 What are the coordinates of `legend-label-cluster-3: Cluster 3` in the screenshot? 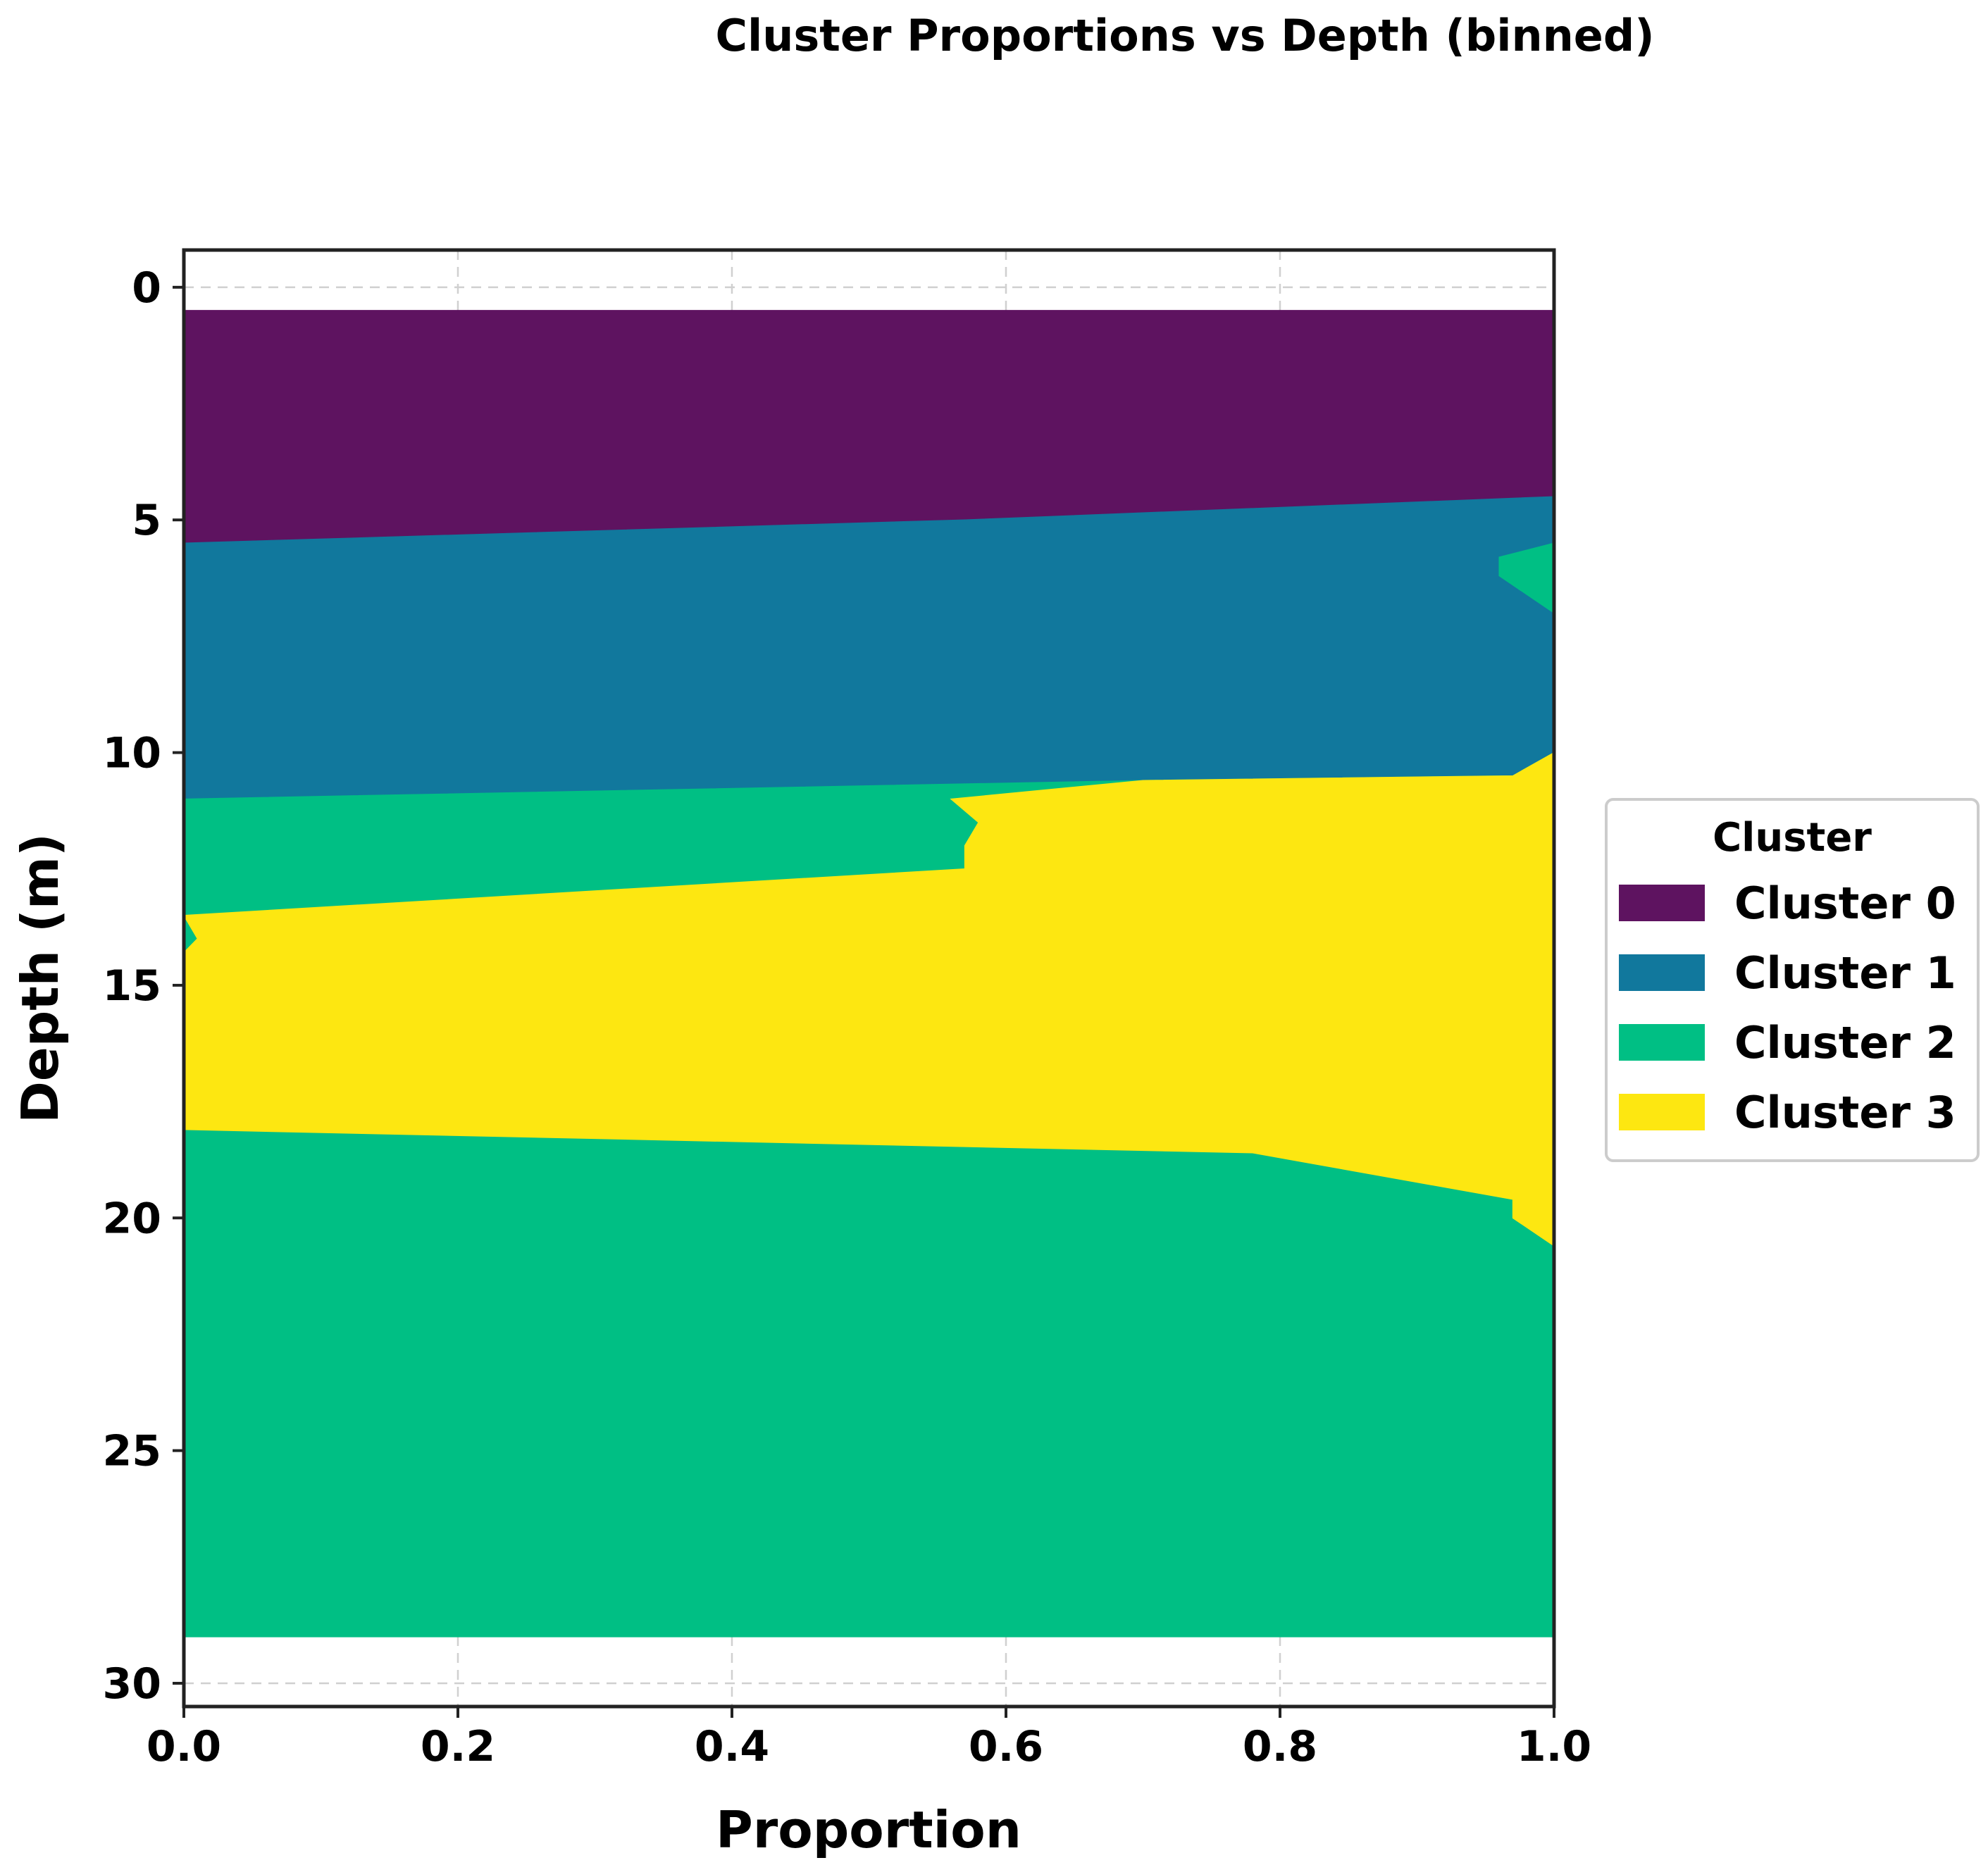 It's located at (1845, 1113).